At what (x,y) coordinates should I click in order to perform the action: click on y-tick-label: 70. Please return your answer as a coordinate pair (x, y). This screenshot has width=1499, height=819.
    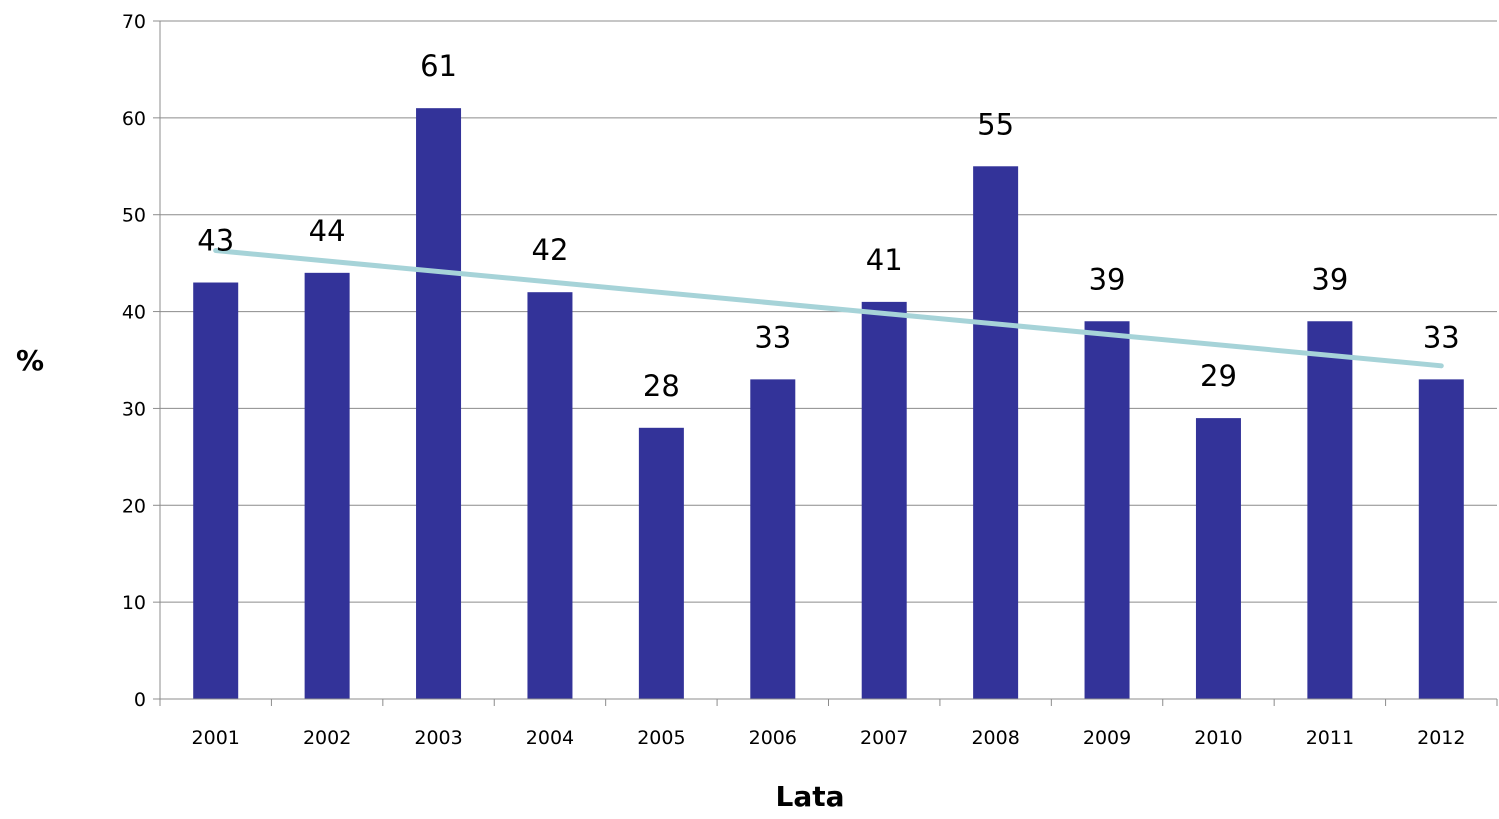
    Looking at the image, I should click on (134, 22).